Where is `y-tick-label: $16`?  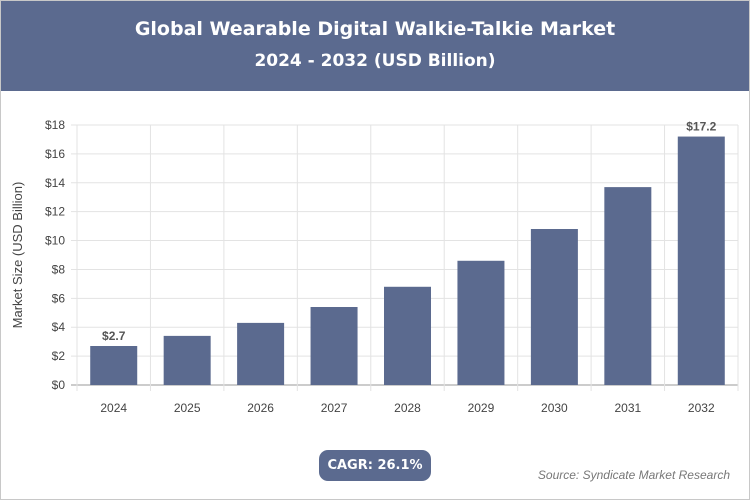 y-tick-label: $16 is located at coordinates (55, 154).